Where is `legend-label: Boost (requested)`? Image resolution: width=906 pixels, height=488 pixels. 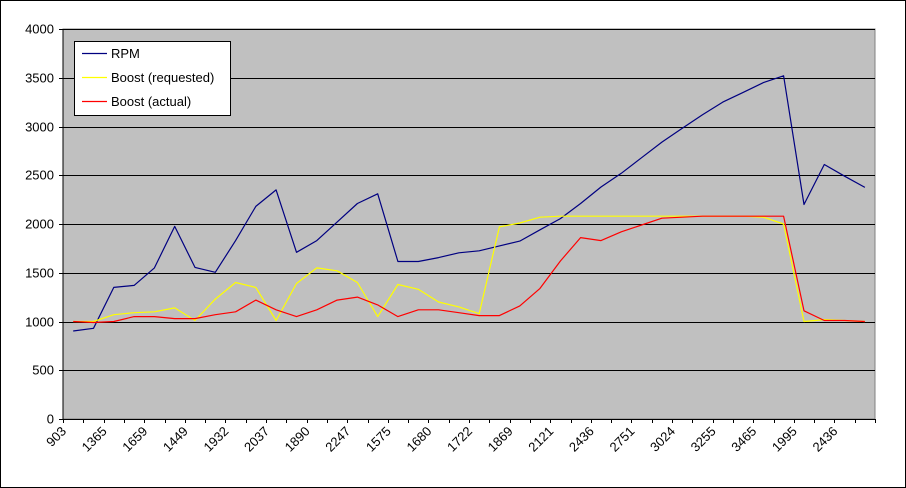
legend-label: Boost (requested) is located at coordinates (162, 77).